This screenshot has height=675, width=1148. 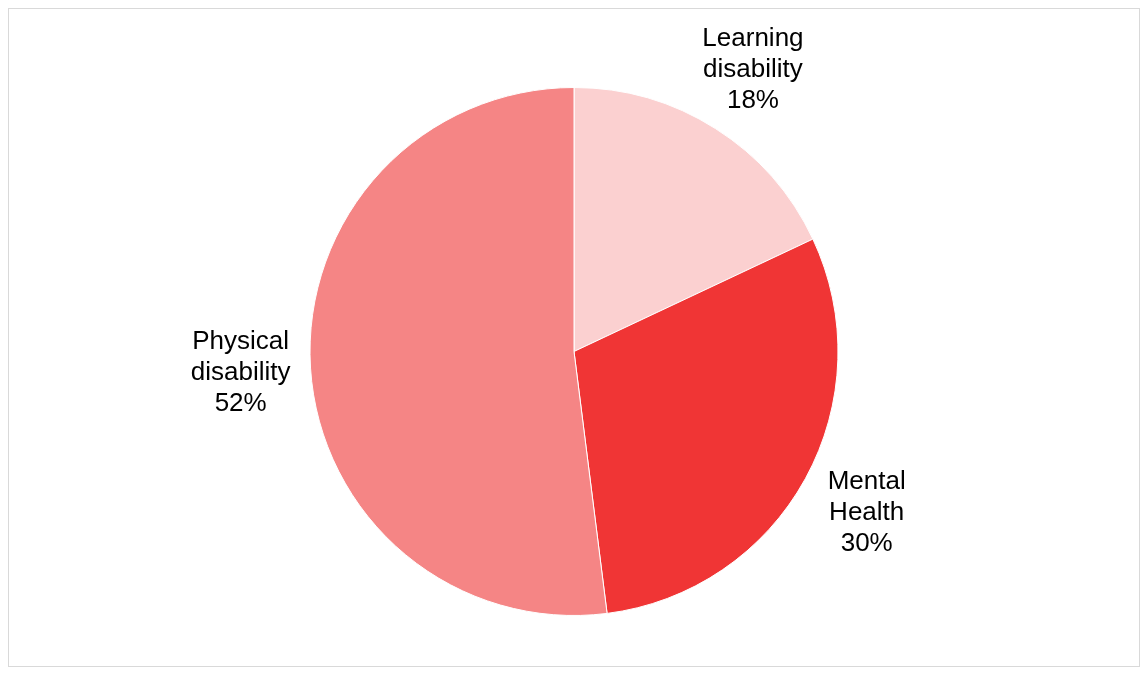 What do you see at coordinates (752, 98) in the screenshot?
I see `data-label: 18%` at bounding box center [752, 98].